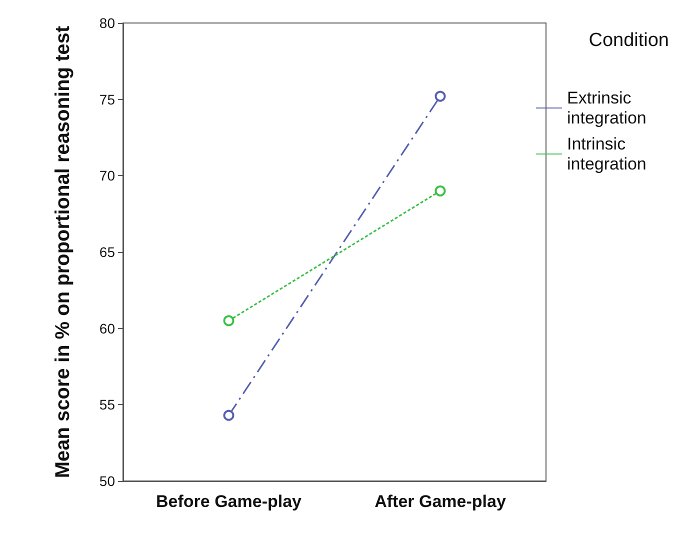 The height and width of the screenshot is (539, 690). Describe the element at coordinates (107, 23) in the screenshot. I see `y-tick-label: 80` at that location.